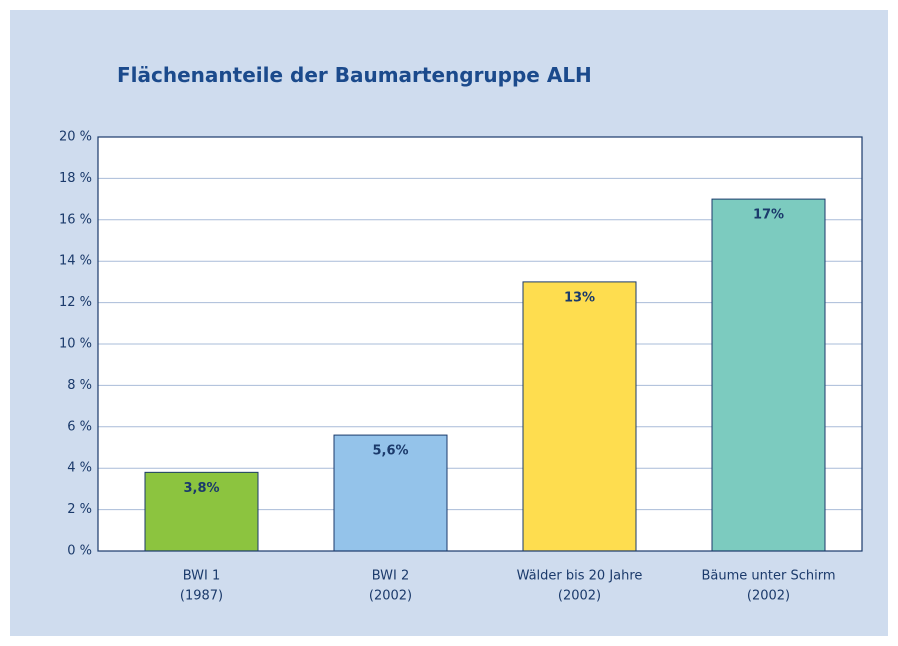 The image size is (898, 646). I want to click on y-tick-label: 8 %, so click(79, 385).